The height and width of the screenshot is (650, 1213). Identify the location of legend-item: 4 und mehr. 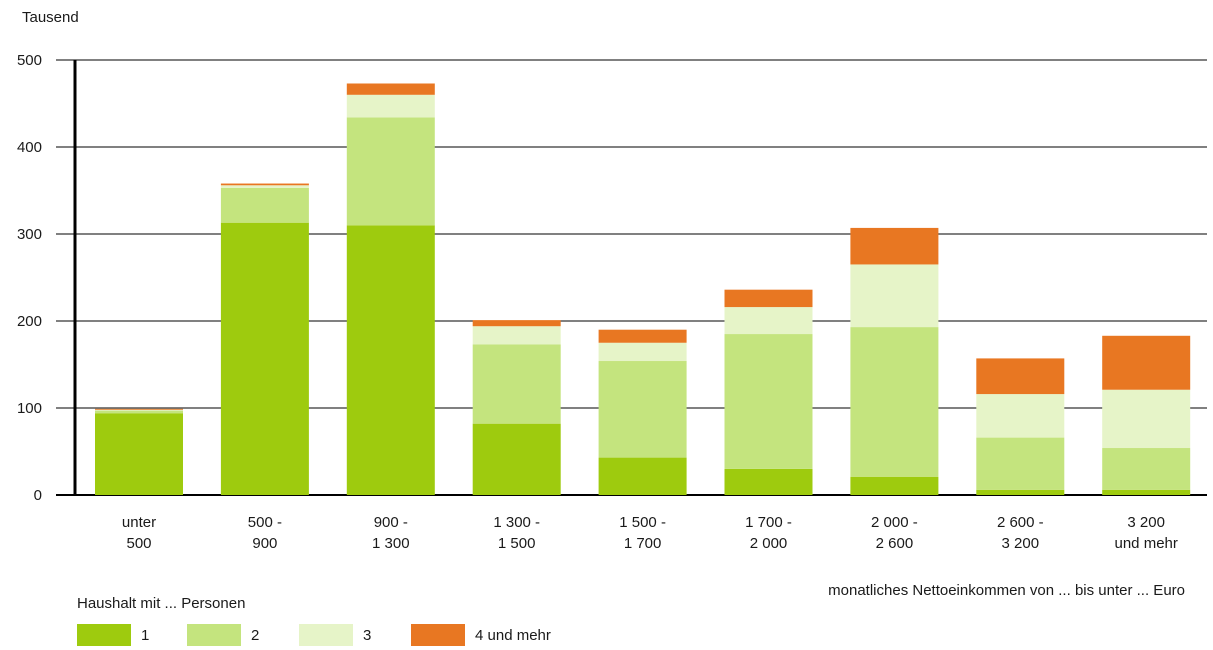
(511, 635).